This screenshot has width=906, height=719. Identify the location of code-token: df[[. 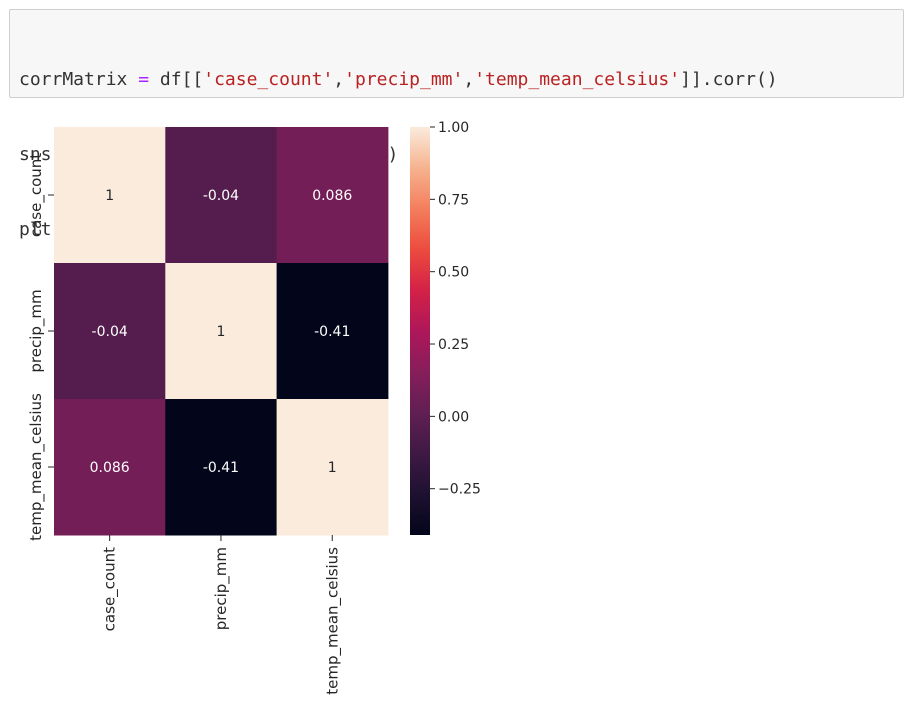
(176, 79).